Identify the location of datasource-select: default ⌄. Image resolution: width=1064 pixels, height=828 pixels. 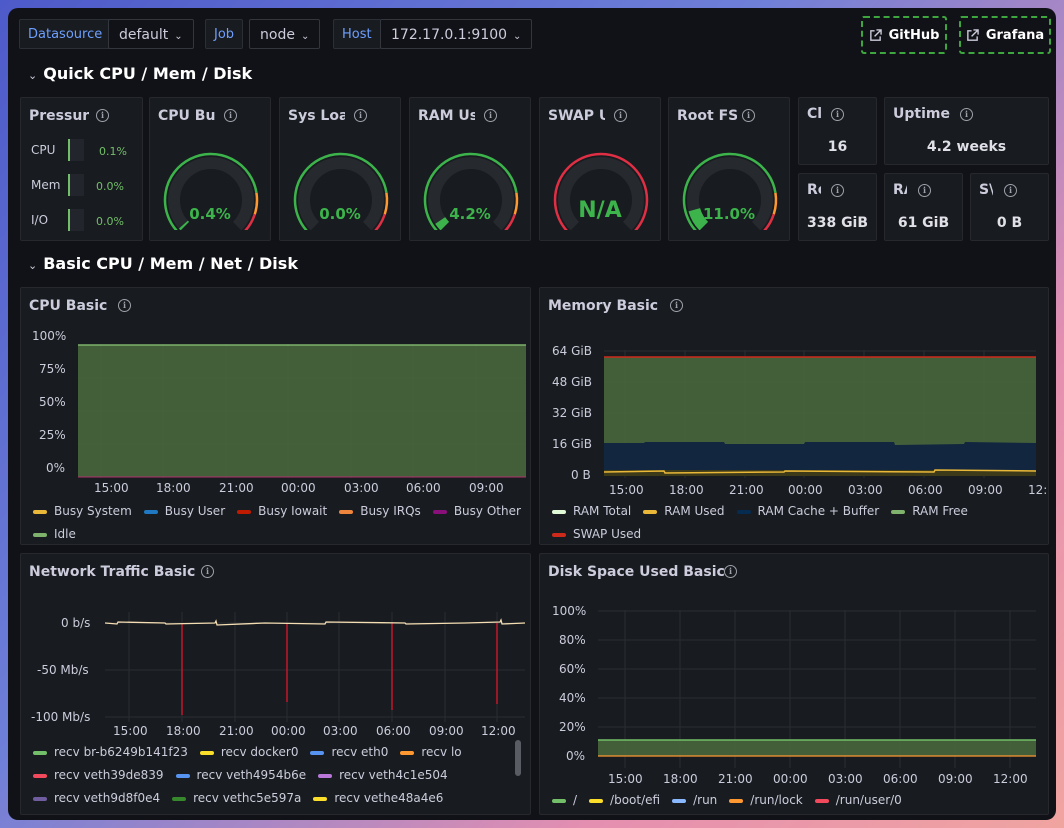
(151, 34).